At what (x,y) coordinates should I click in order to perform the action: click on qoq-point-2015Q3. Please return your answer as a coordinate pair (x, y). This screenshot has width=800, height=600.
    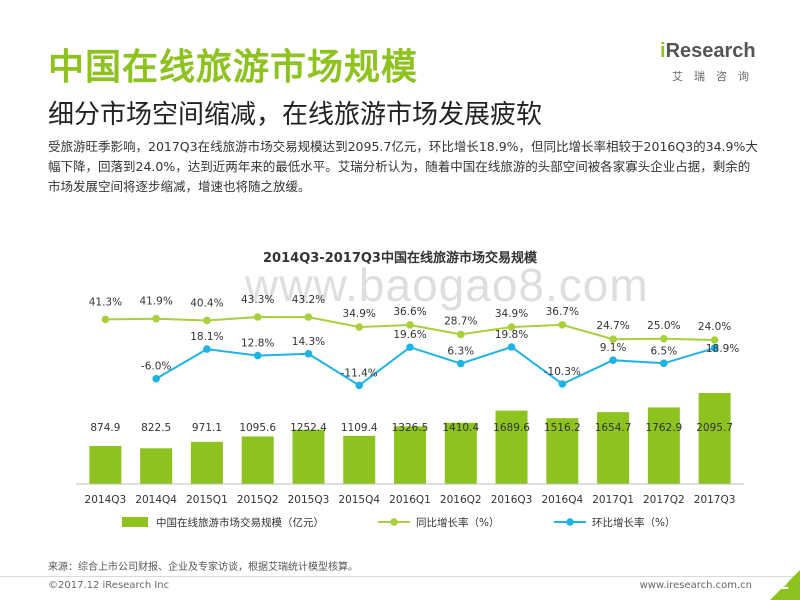
    Looking at the image, I should click on (308, 353).